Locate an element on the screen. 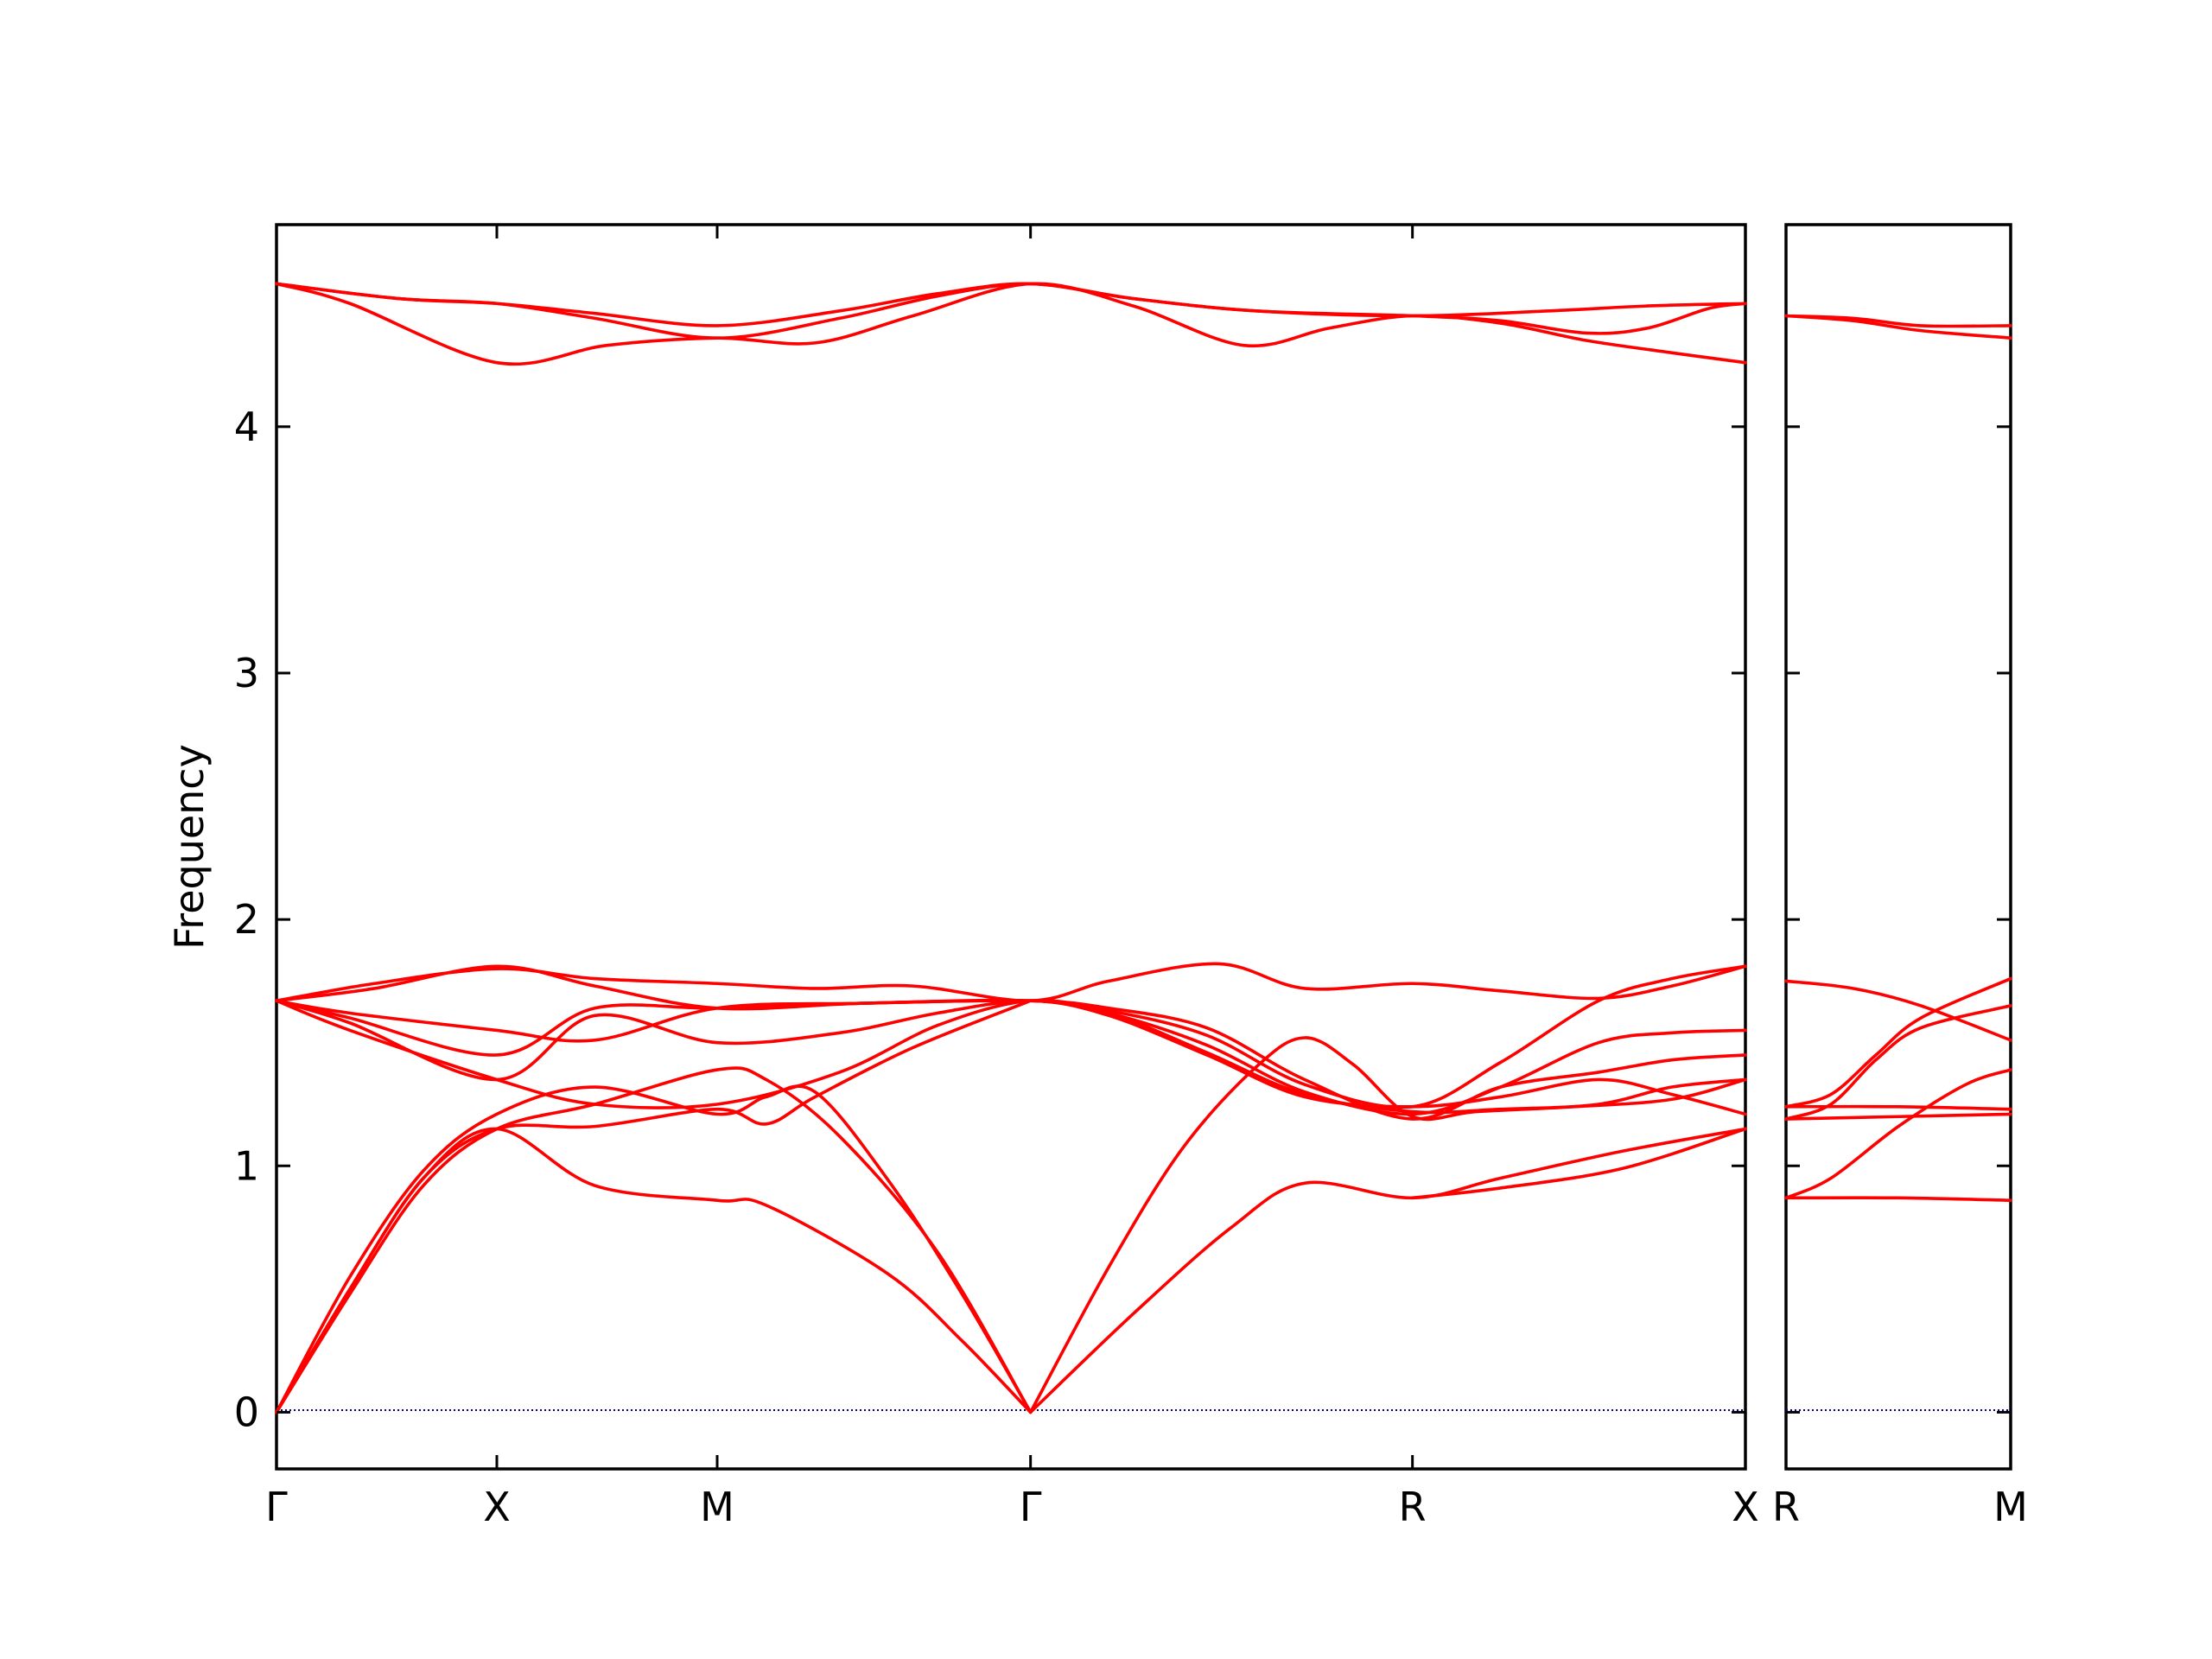  y-tick-label-4: 4 is located at coordinates (246, 427).